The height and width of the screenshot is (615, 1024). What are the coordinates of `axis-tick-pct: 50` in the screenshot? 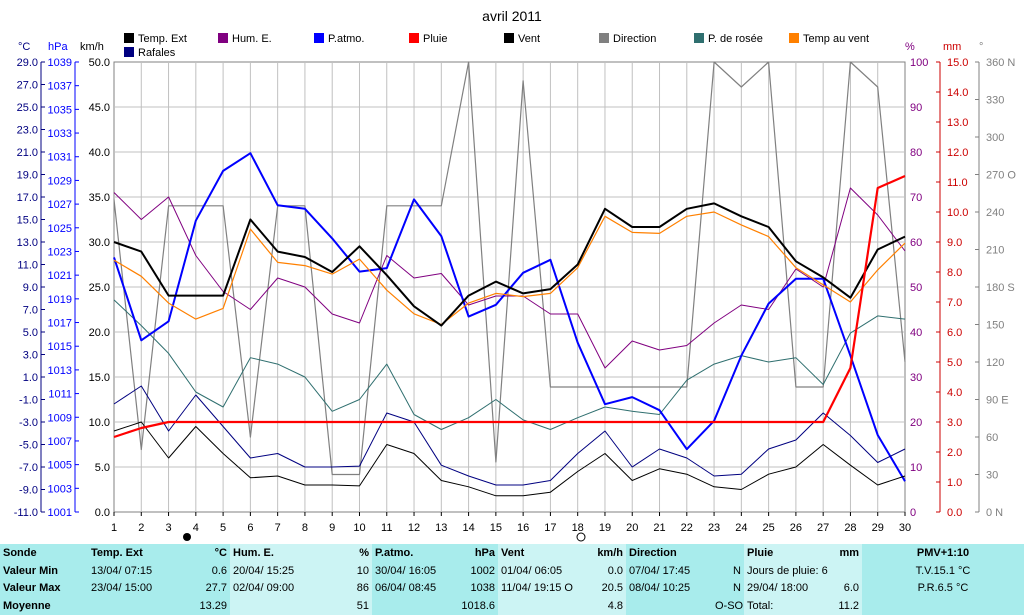 It's located at (916, 288).